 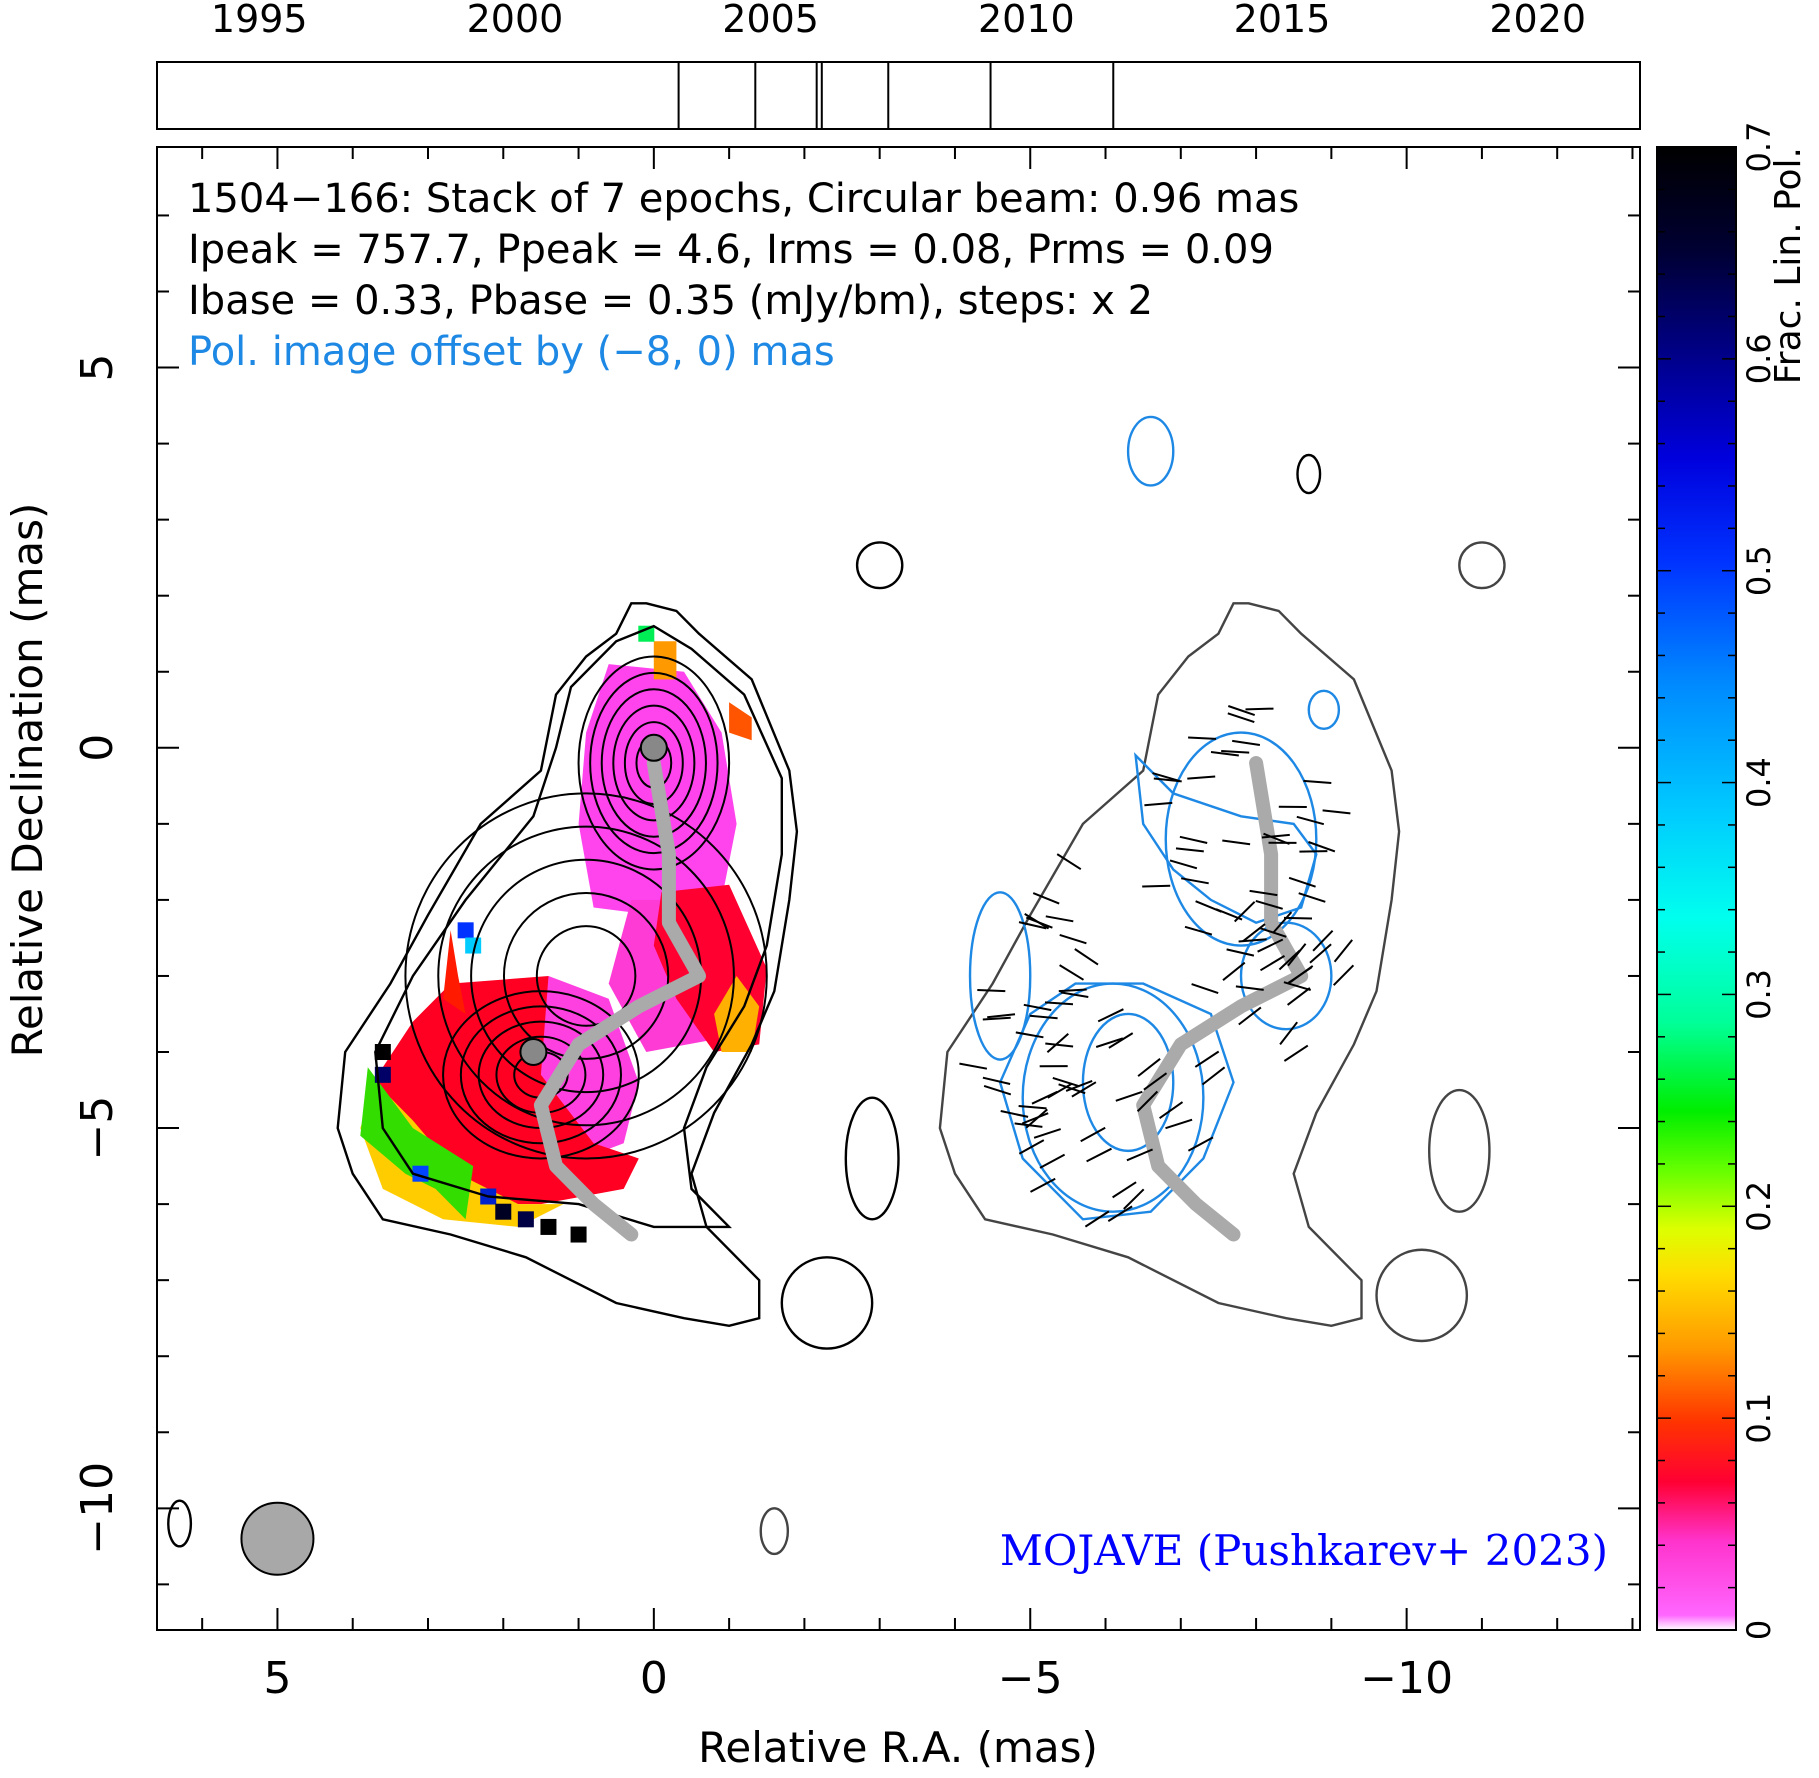 What do you see at coordinates (1759, 358) in the screenshot?
I see `colorbar-tick-label: 0.6` at bounding box center [1759, 358].